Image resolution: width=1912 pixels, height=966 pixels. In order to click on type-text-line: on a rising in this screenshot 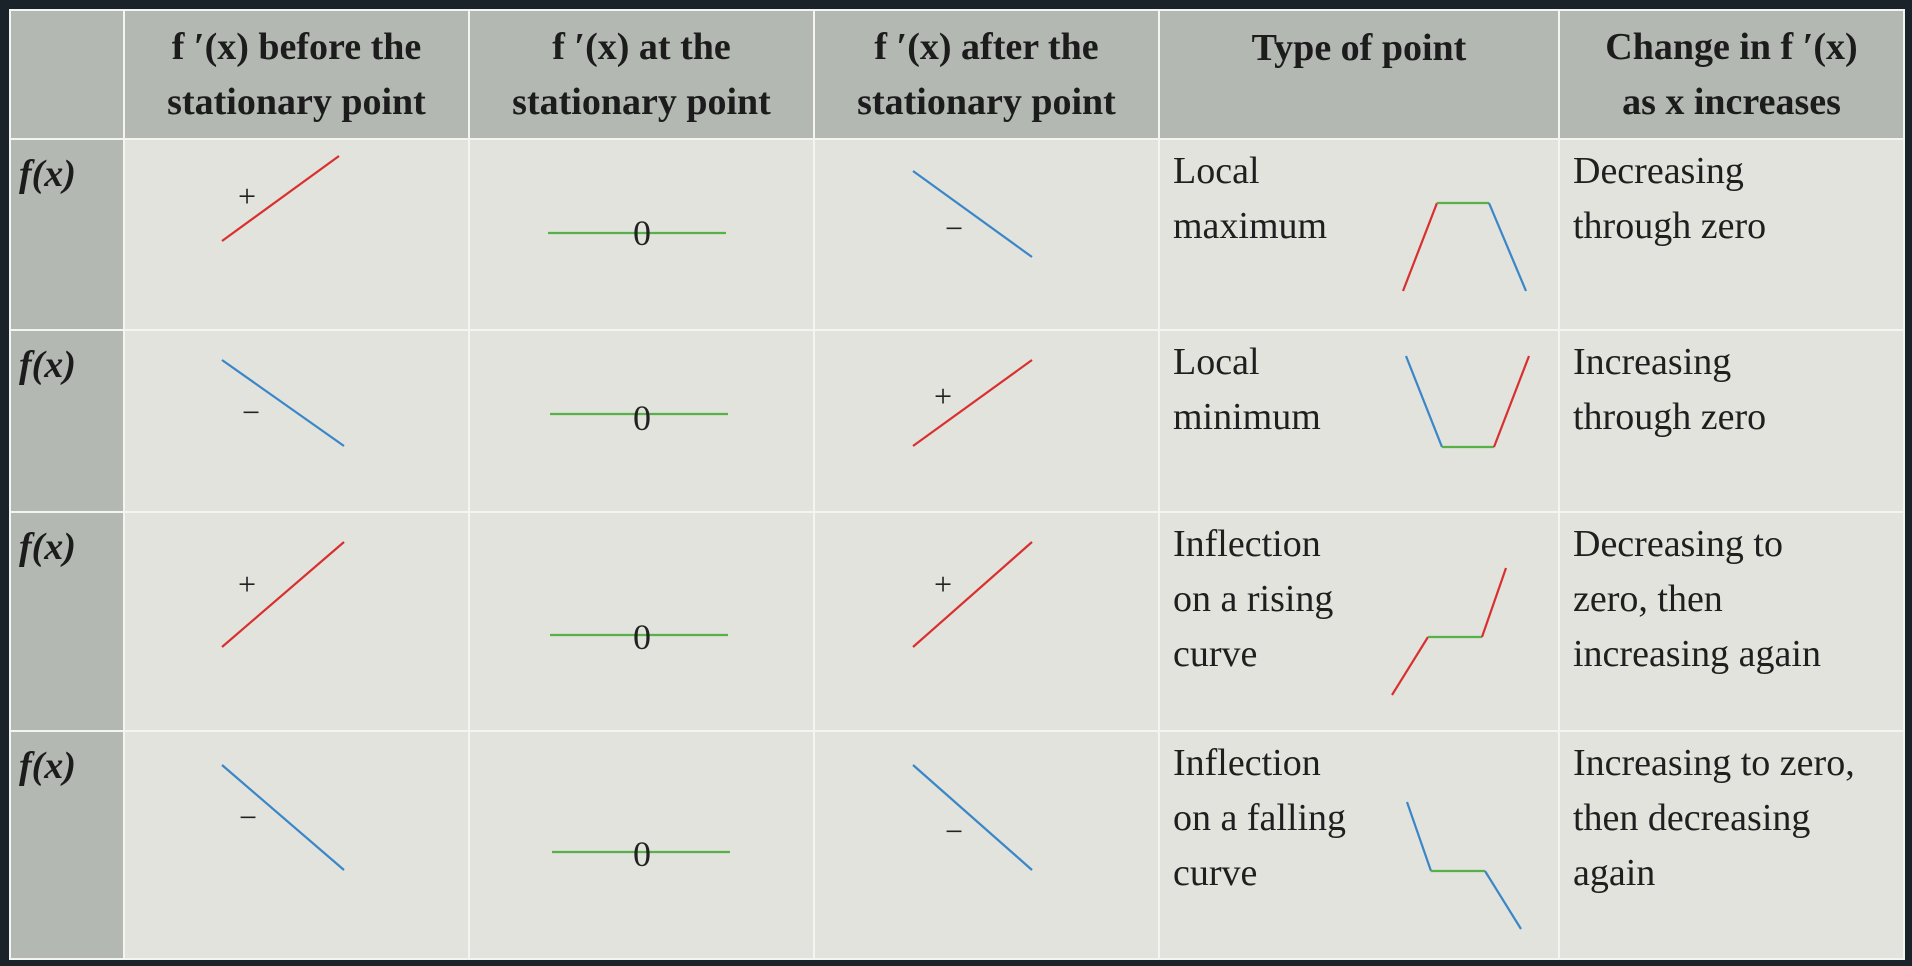, I will do `click(1253, 598)`.